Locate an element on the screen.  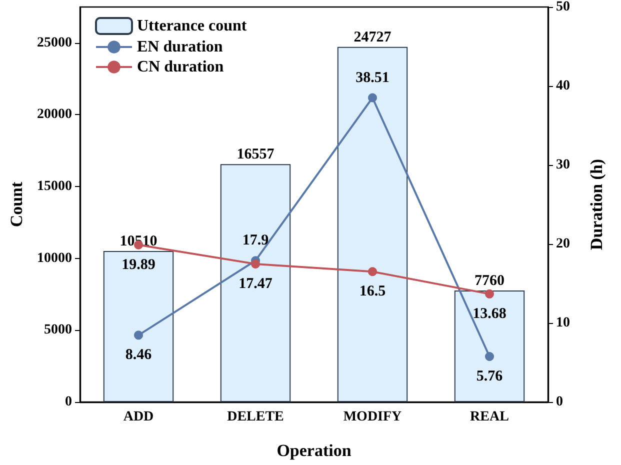
legend-label: Utterance count is located at coordinates (192, 26).